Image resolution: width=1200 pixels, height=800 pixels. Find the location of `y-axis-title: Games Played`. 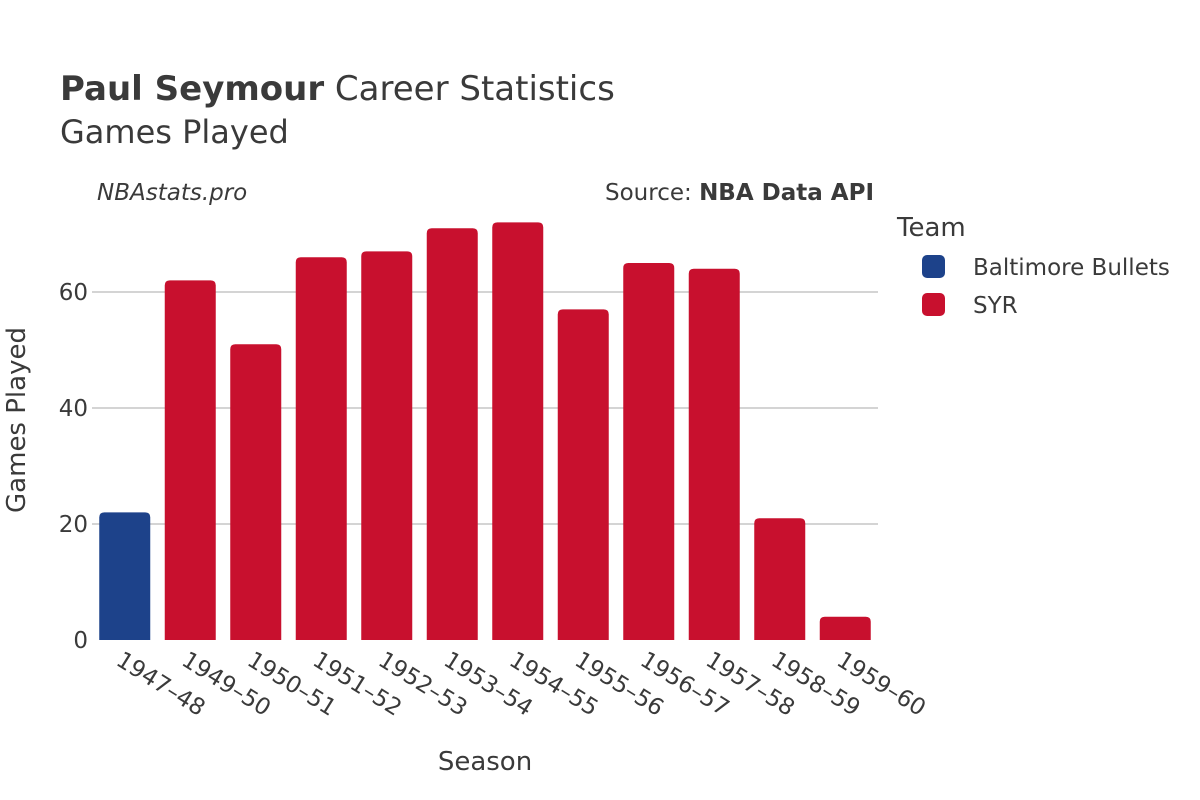

y-axis-title: Games Played is located at coordinates (17, 420).